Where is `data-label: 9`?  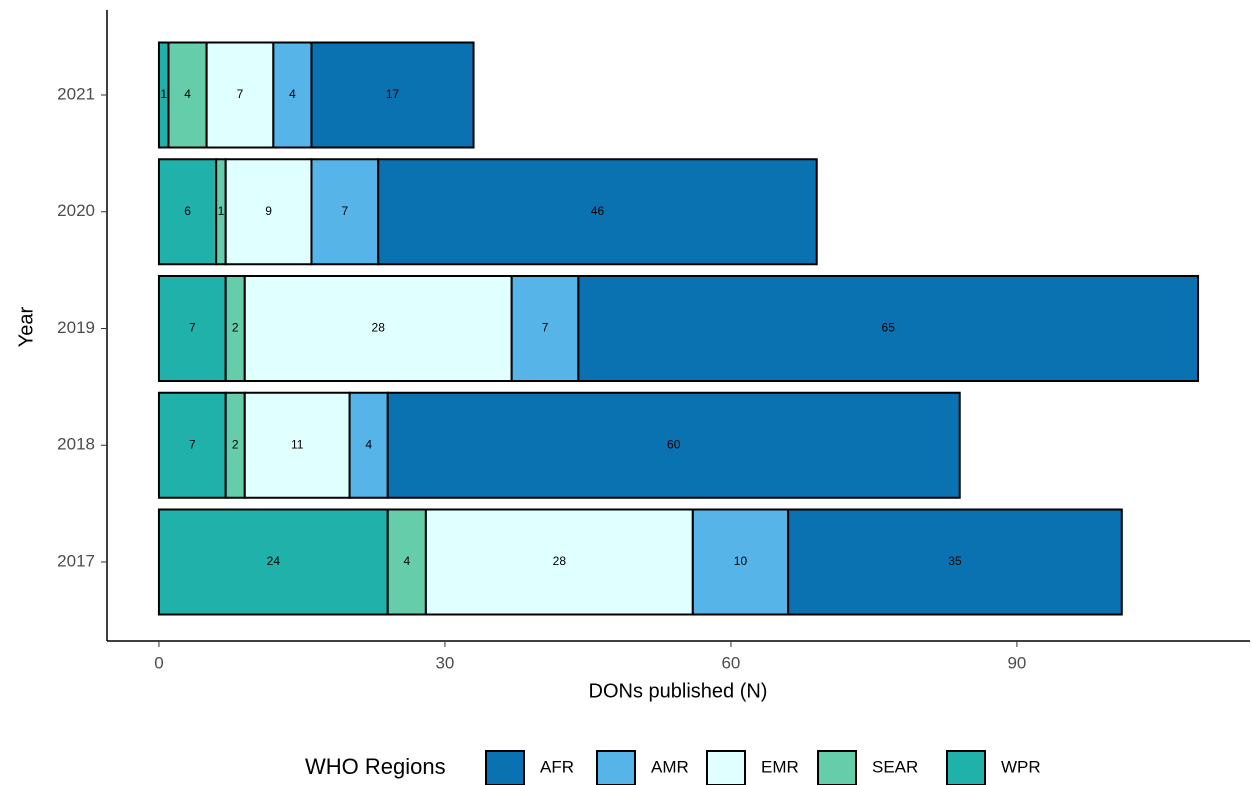
data-label: 9 is located at coordinates (268, 211).